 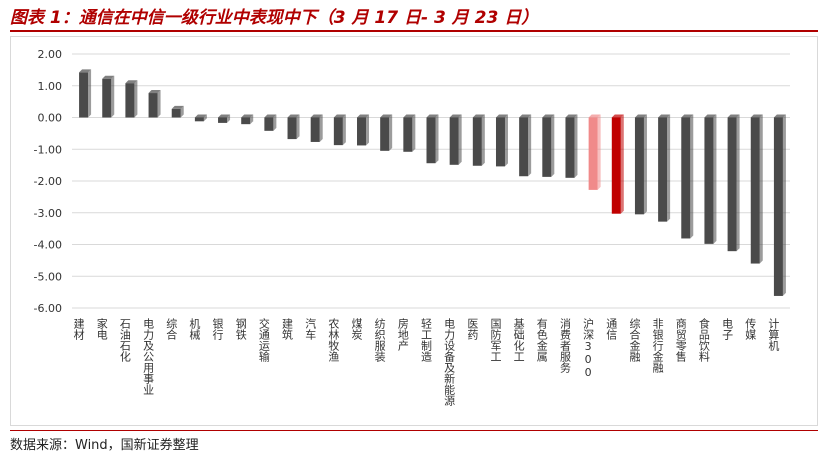 I want to click on y-tick-label: 1.00, so click(x=50, y=86).